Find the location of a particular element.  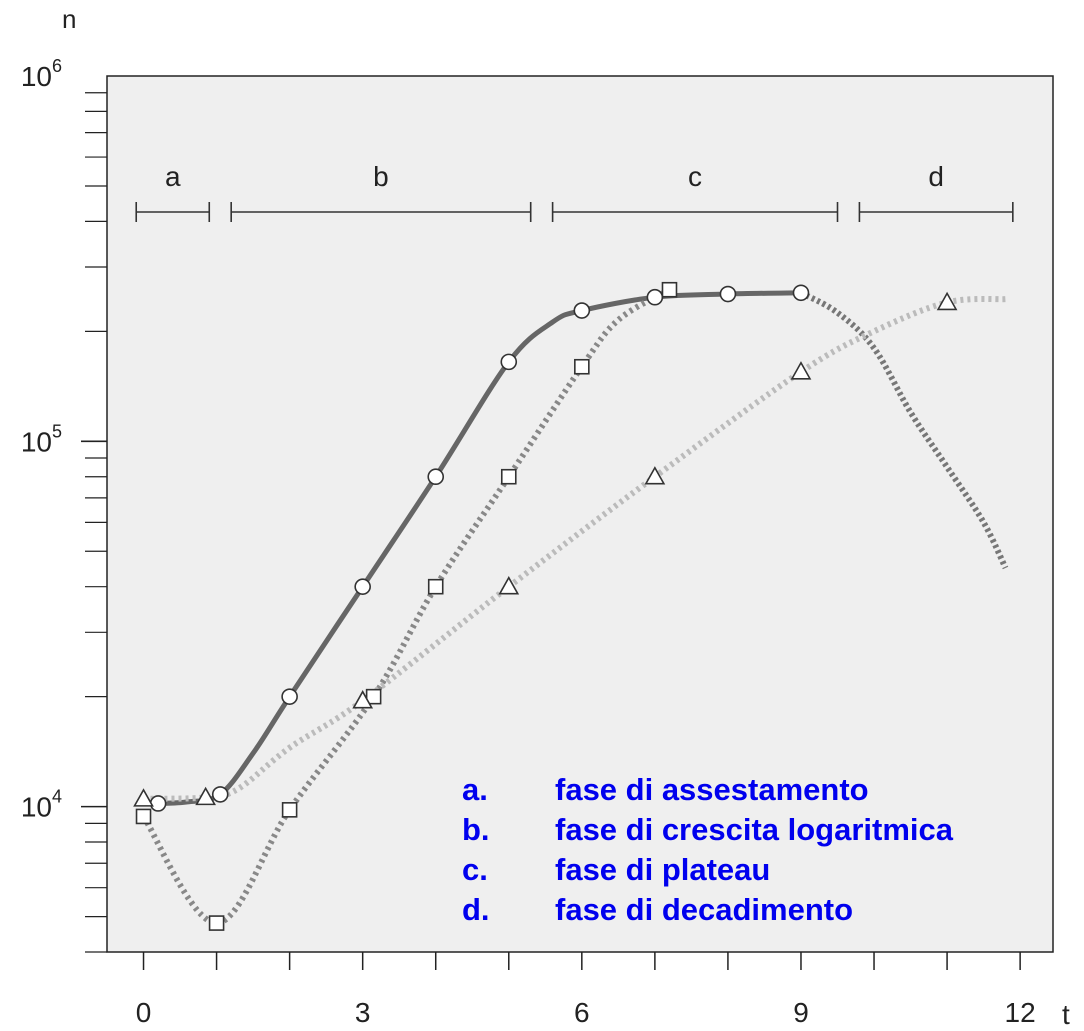

y-tick-label: 10⁴ is located at coordinates (41, 805).